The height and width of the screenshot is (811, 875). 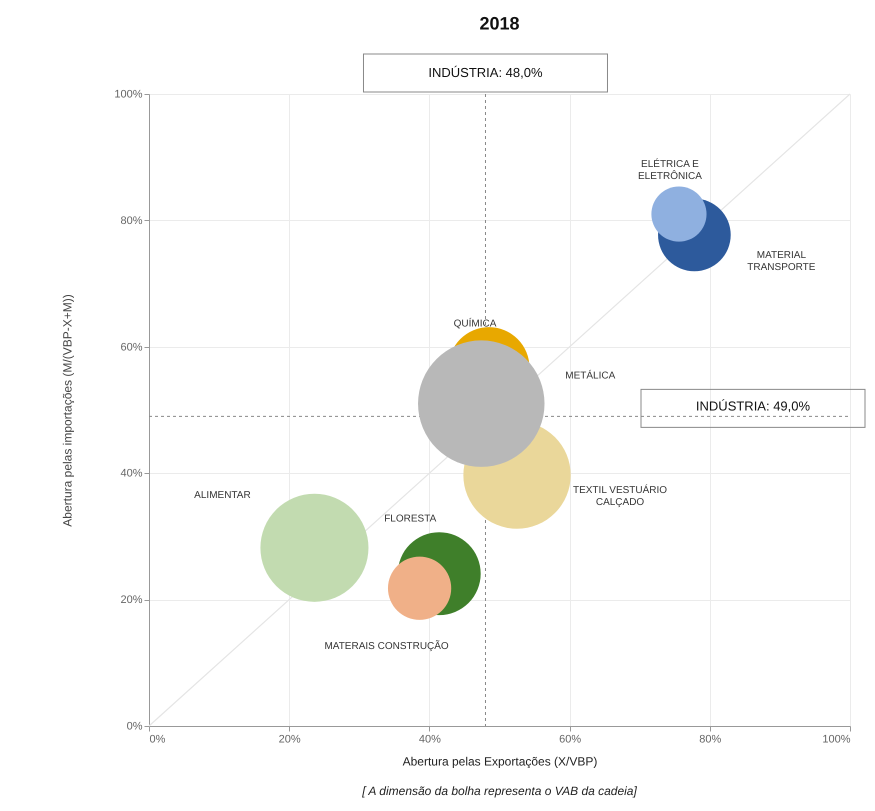 I want to click on ref-line-label: INDÚSTRIA: 48,0%, so click(x=485, y=72).